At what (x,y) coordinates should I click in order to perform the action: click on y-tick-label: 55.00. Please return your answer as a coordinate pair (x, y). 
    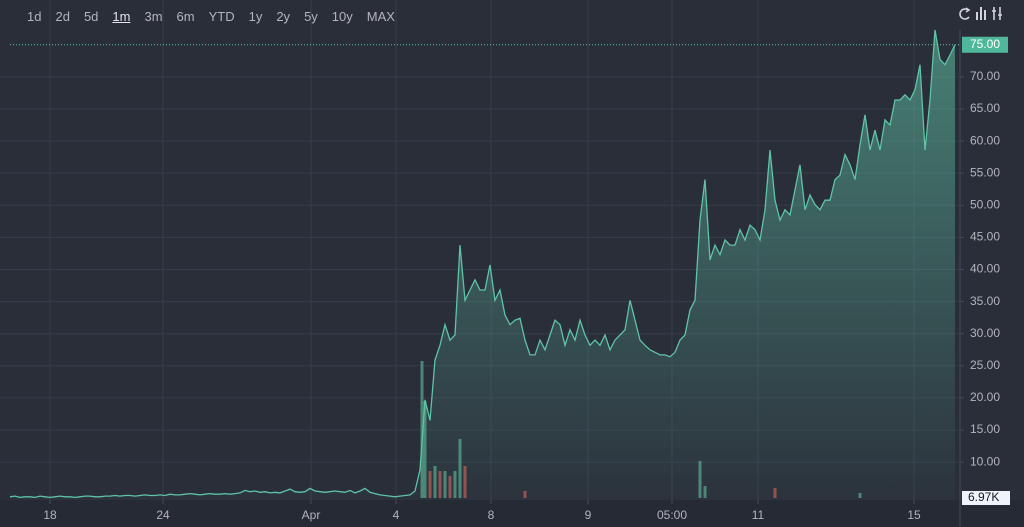
    Looking at the image, I should click on (985, 172).